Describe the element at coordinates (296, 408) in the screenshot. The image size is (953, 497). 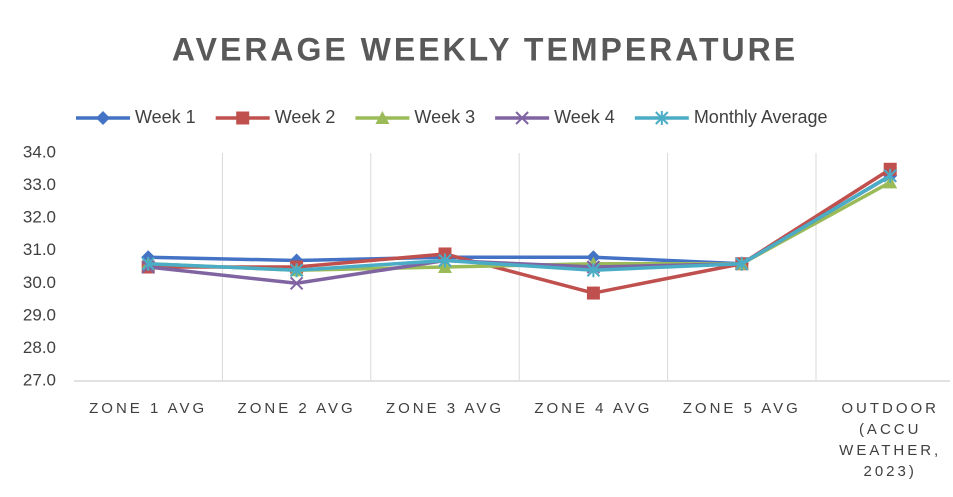
I see `x-tick-label: ZONE 2 AVG` at that location.